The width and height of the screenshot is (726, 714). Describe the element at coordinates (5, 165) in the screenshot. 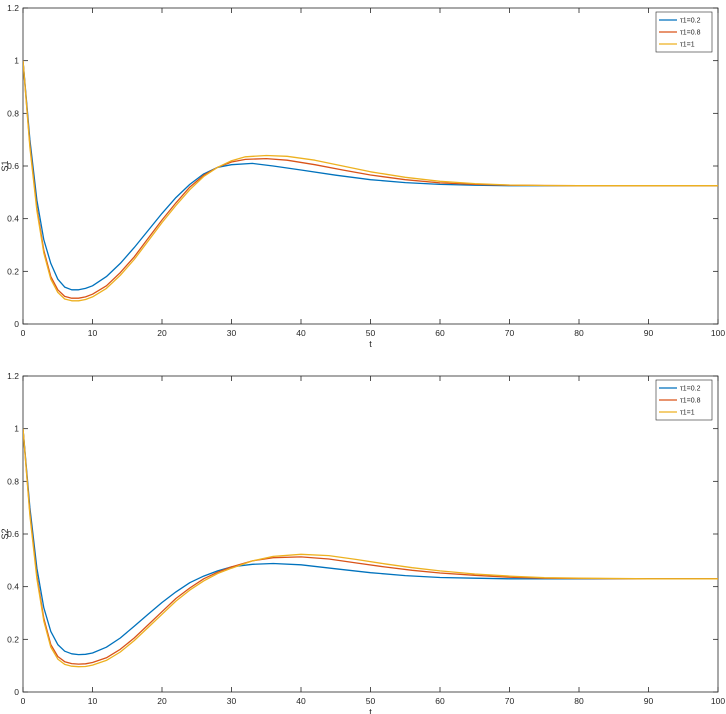

I see `y-axis-label: S1` at that location.